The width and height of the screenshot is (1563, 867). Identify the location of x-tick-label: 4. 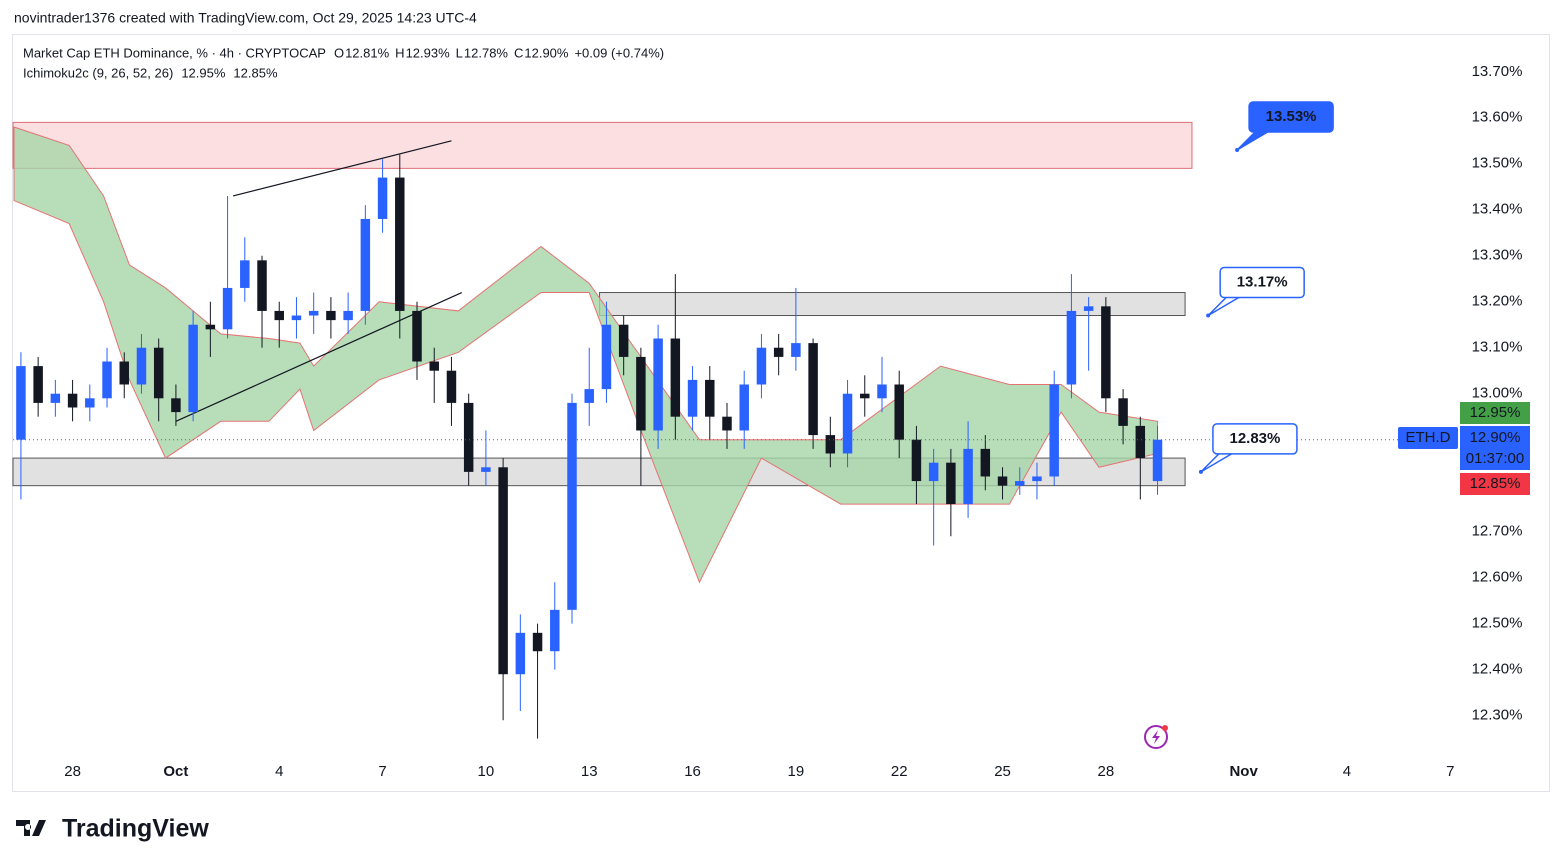
(279, 771).